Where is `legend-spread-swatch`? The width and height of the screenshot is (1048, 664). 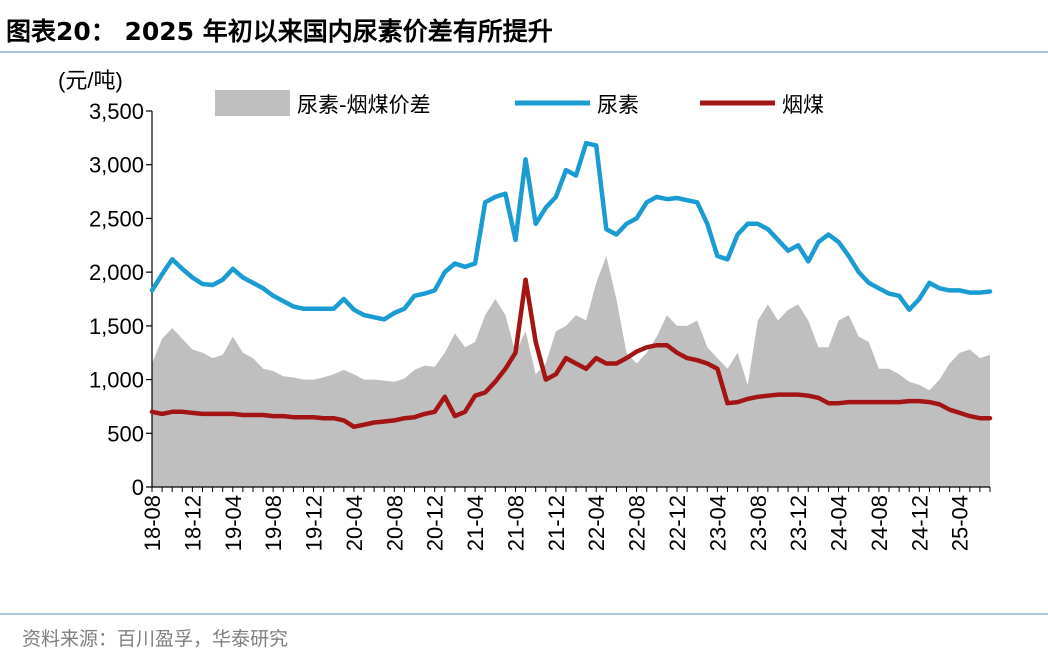 legend-spread-swatch is located at coordinates (252, 103).